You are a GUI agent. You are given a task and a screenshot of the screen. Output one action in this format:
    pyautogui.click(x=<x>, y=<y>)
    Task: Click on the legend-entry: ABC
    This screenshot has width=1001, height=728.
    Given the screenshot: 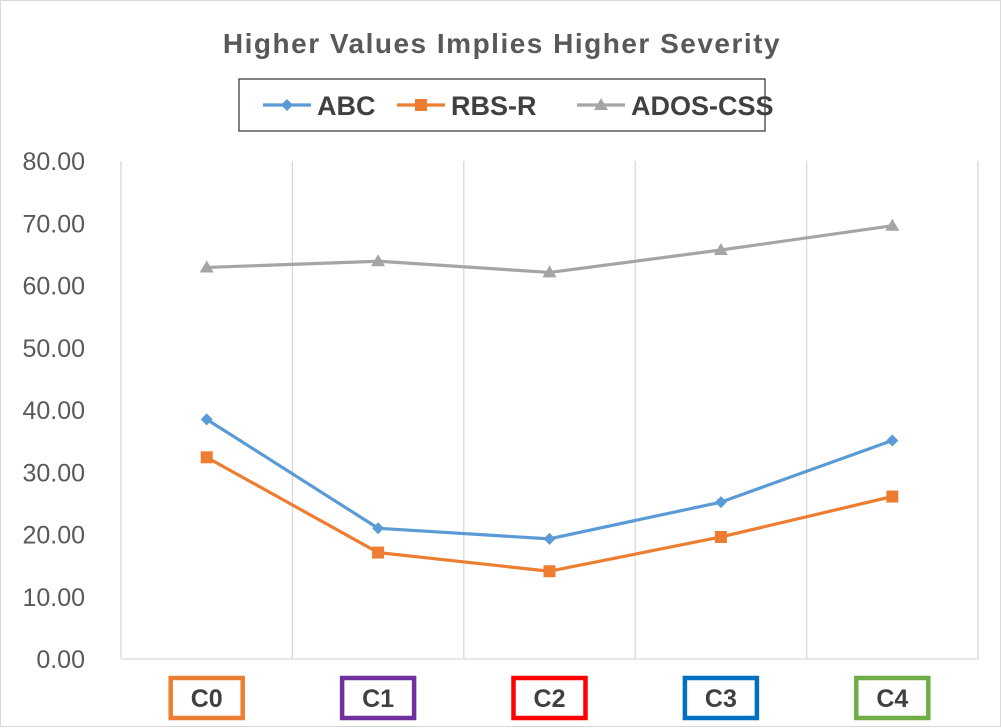 What is the action you would take?
    pyautogui.click(x=319, y=106)
    